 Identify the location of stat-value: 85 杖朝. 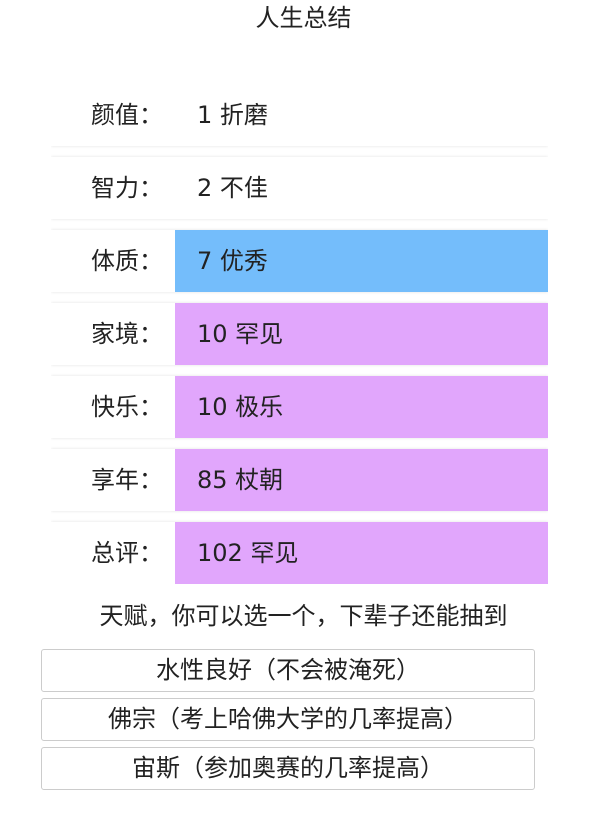
(361, 480).